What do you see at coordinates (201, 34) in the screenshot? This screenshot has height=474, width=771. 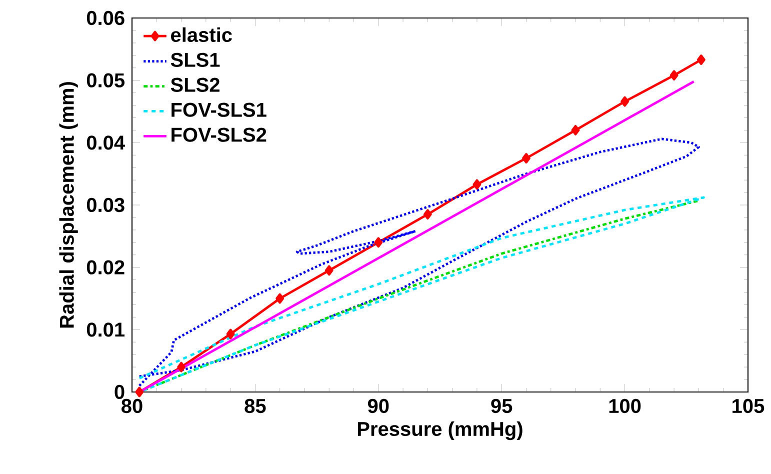 I see `legend-label: elastic` at bounding box center [201, 34].